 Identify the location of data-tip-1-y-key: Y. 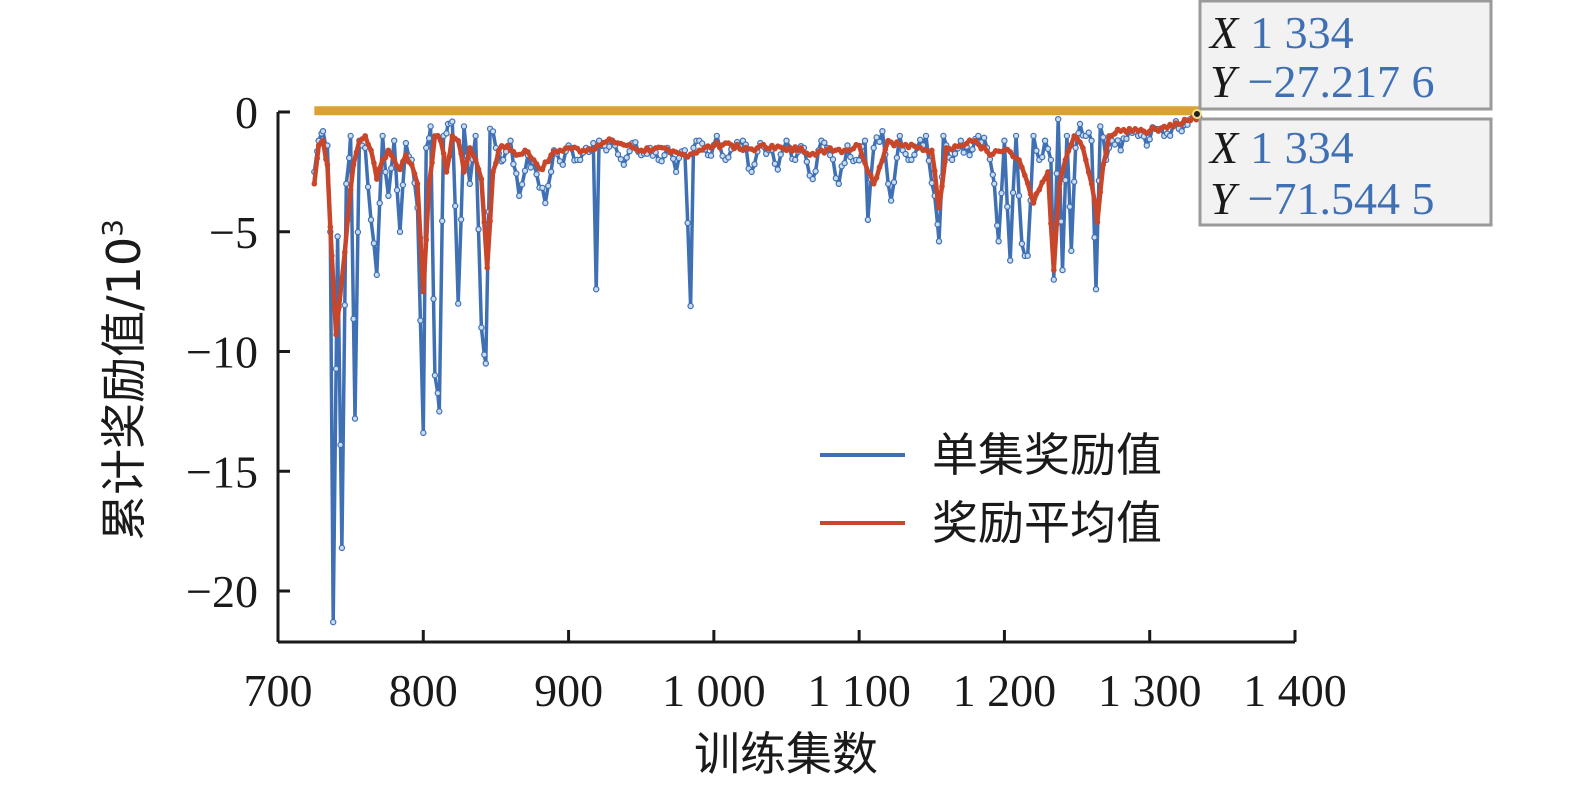
(1225, 81).